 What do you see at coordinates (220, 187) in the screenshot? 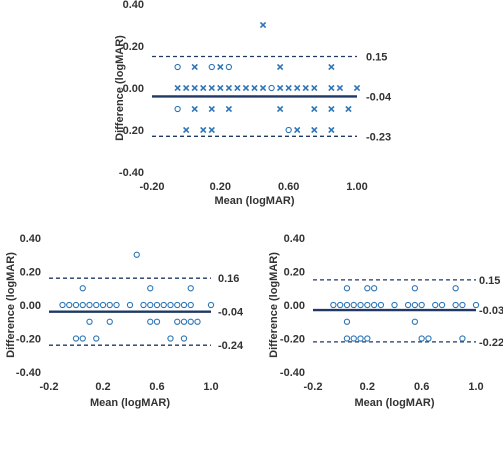
I see `x-tick-label: 0.20` at bounding box center [220, 187].